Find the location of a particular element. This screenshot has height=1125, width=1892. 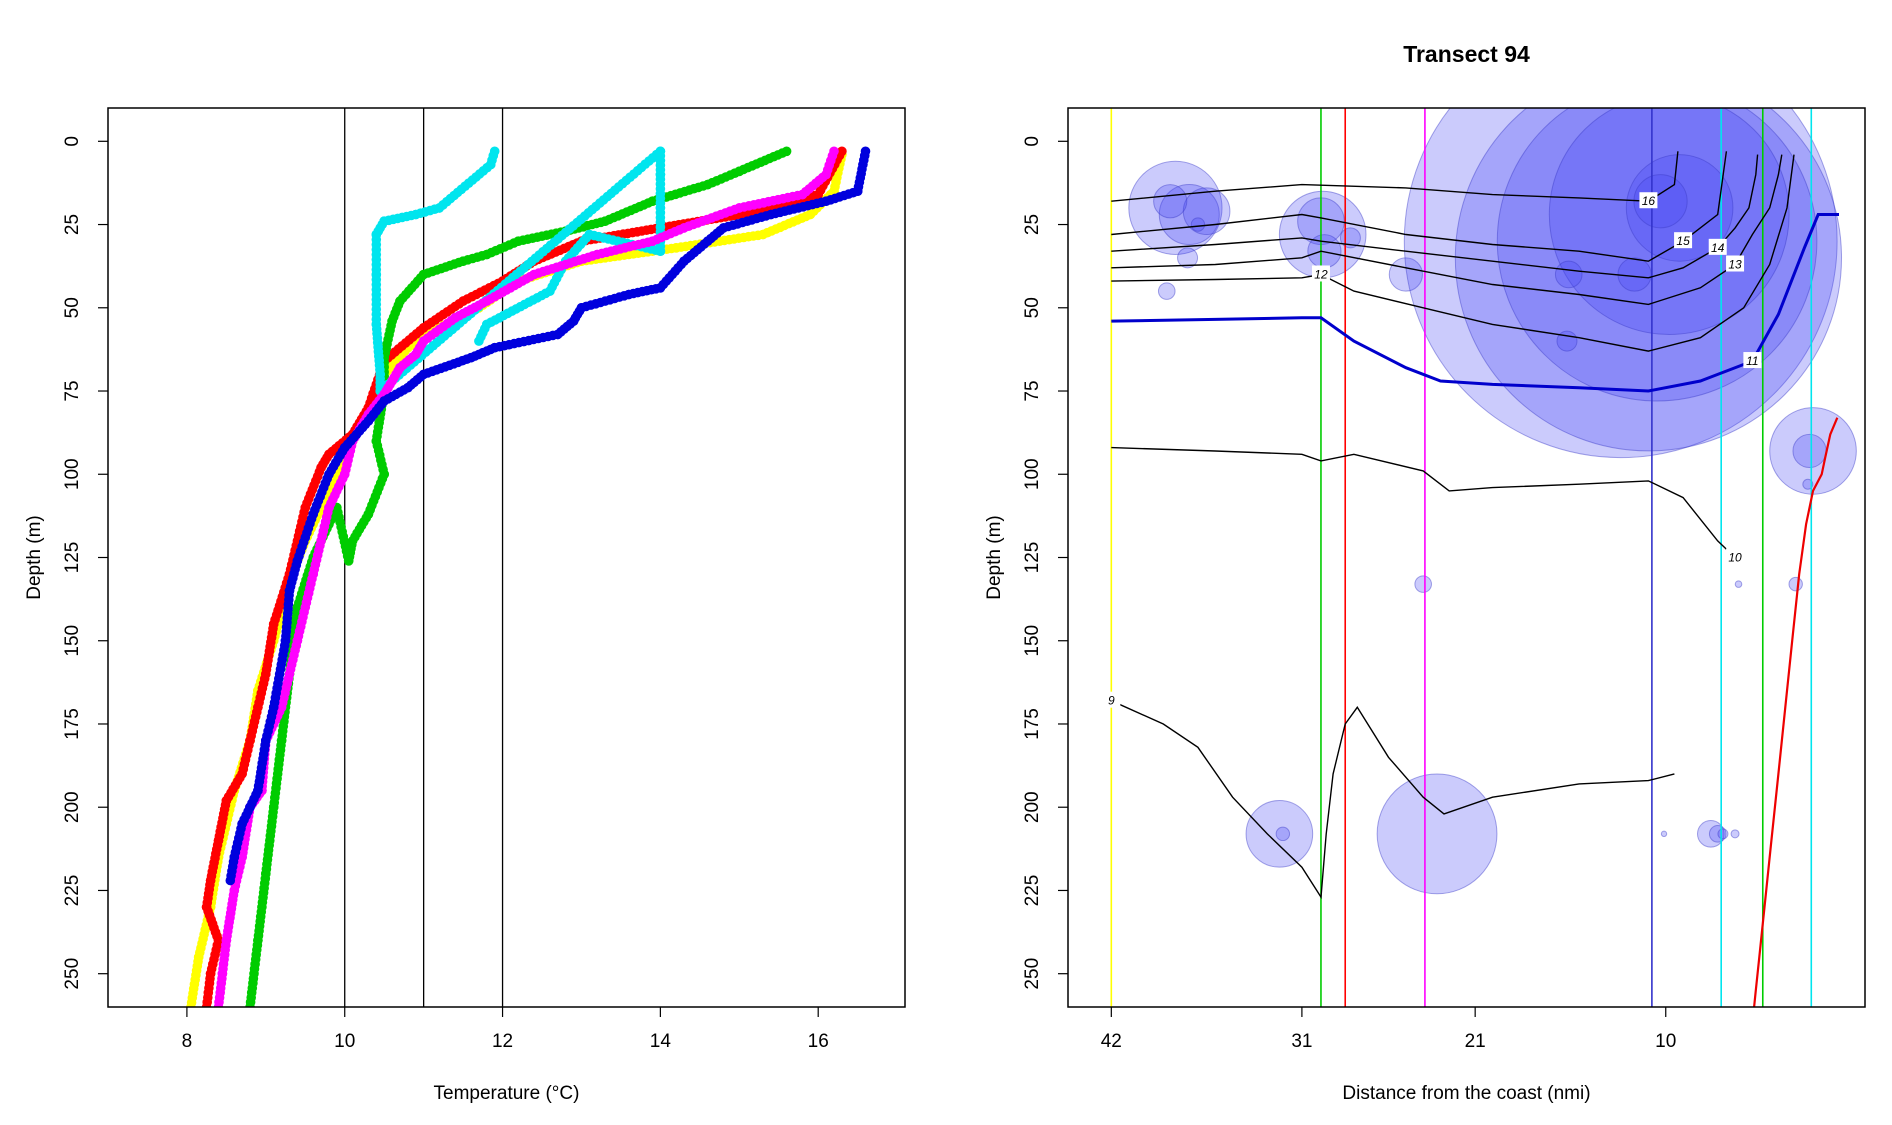

x-tick-label: 16 is located at coordinates (818, 1041).